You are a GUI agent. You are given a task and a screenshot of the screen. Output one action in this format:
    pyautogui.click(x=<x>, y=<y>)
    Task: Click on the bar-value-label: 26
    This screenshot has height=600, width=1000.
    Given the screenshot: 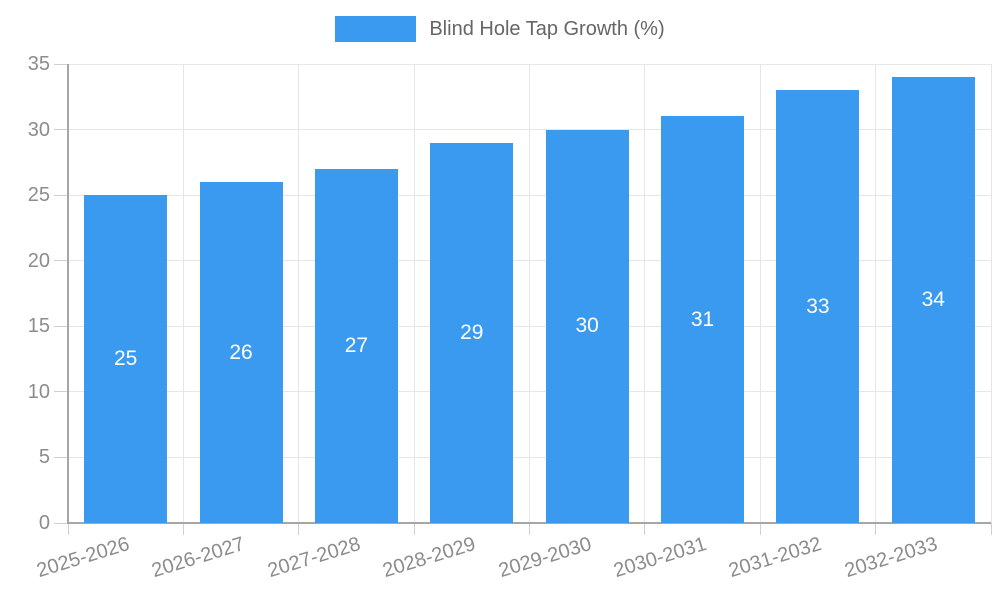 What is the action you would take?
    pyautogui.click(x=241, y=352)
    